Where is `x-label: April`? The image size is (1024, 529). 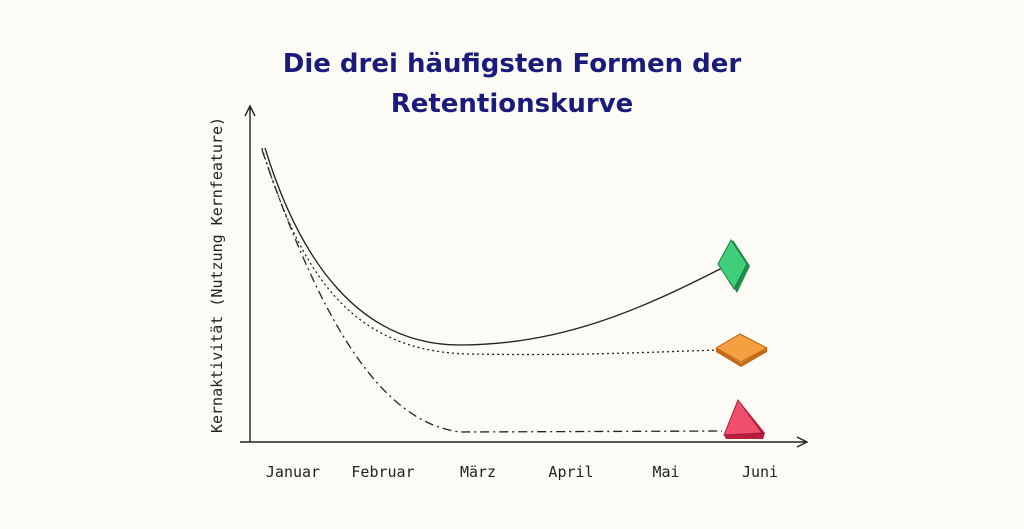
x-label: April is located at coordinates (570, 472).